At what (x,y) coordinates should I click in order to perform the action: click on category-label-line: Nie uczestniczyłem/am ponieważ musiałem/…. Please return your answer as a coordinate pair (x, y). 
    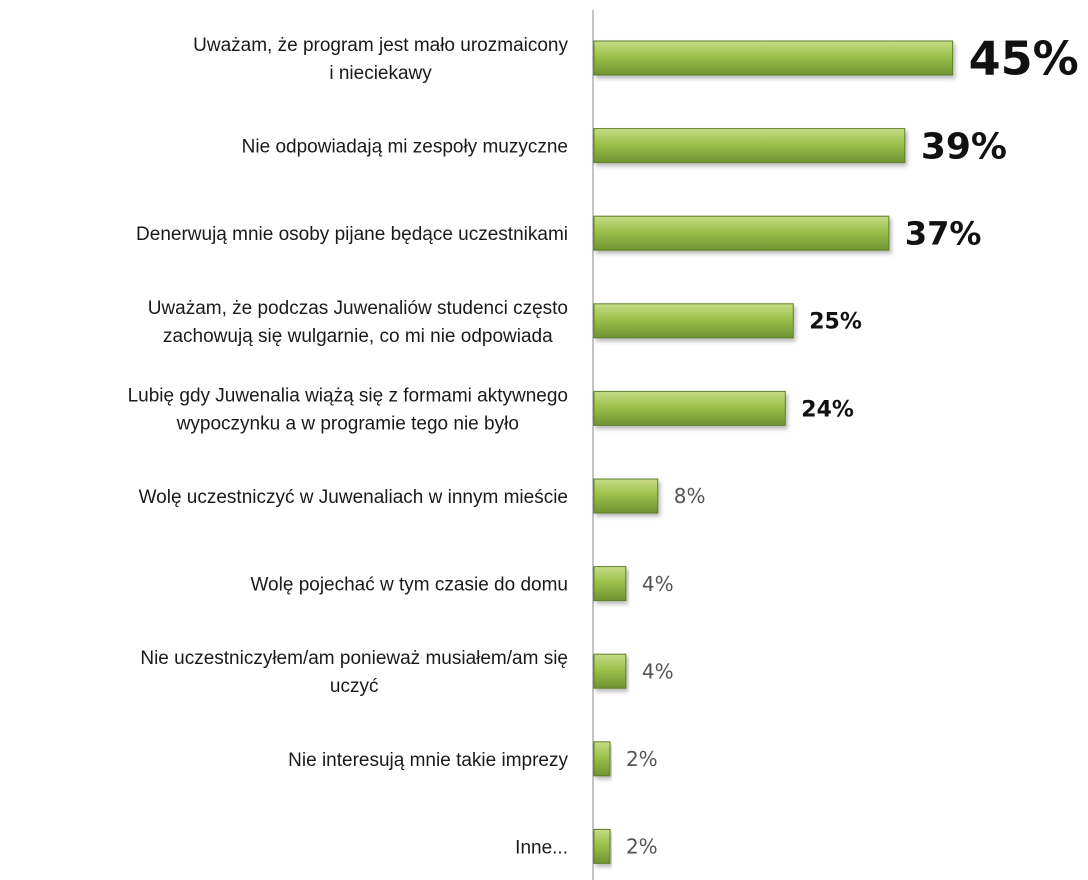
    Looking at the image, I should click on (354, 658).